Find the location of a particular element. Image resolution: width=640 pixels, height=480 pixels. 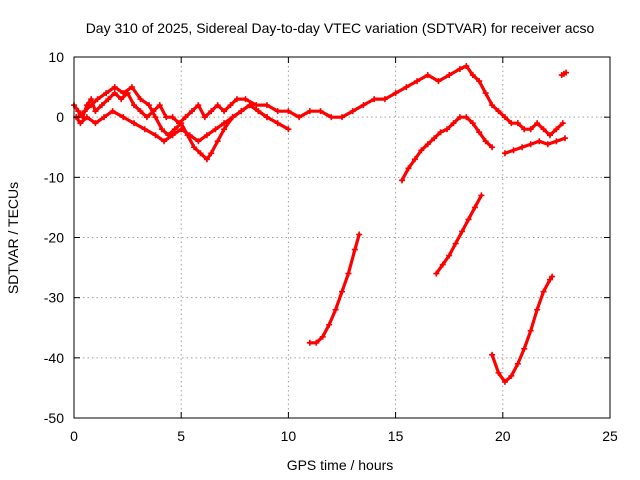

y-tick-label: -40 is located at coordinates (54, 358).